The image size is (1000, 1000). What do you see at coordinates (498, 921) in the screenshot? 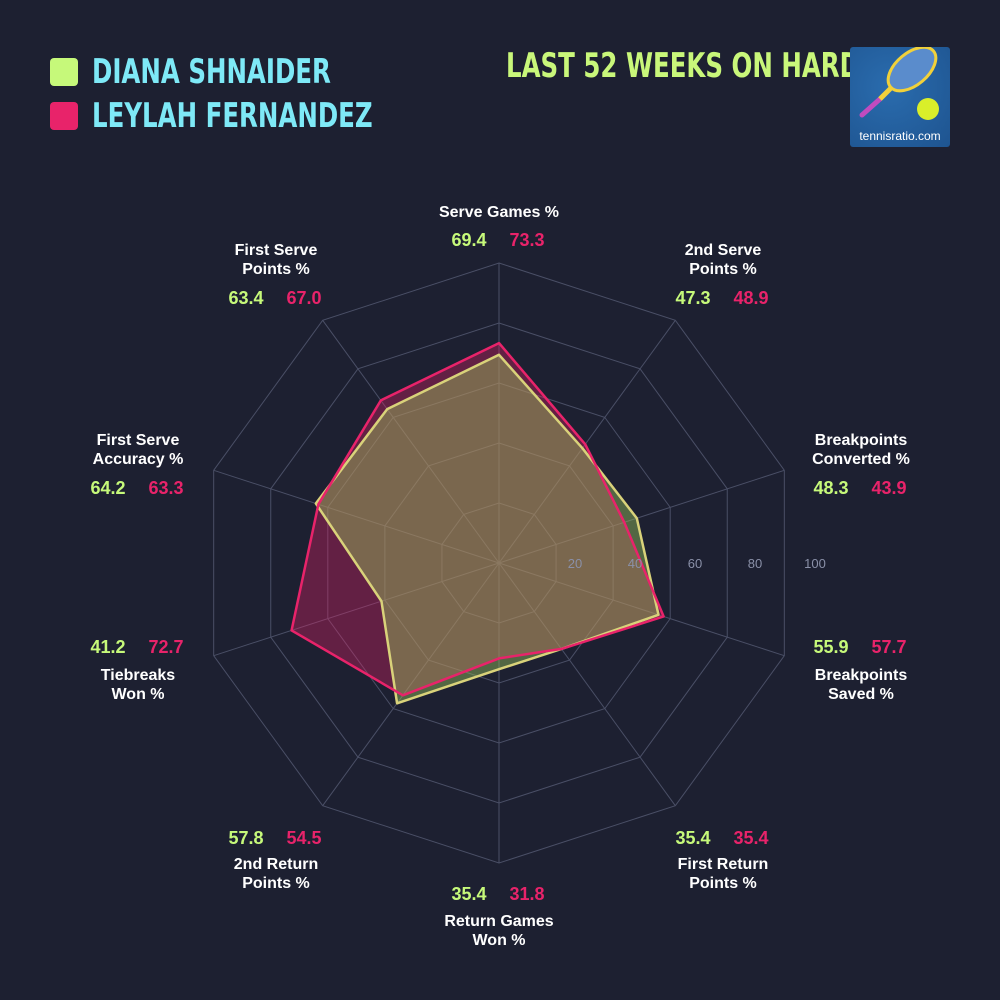
I see `axis-label: Return Games` at bounding box center [498, 921].